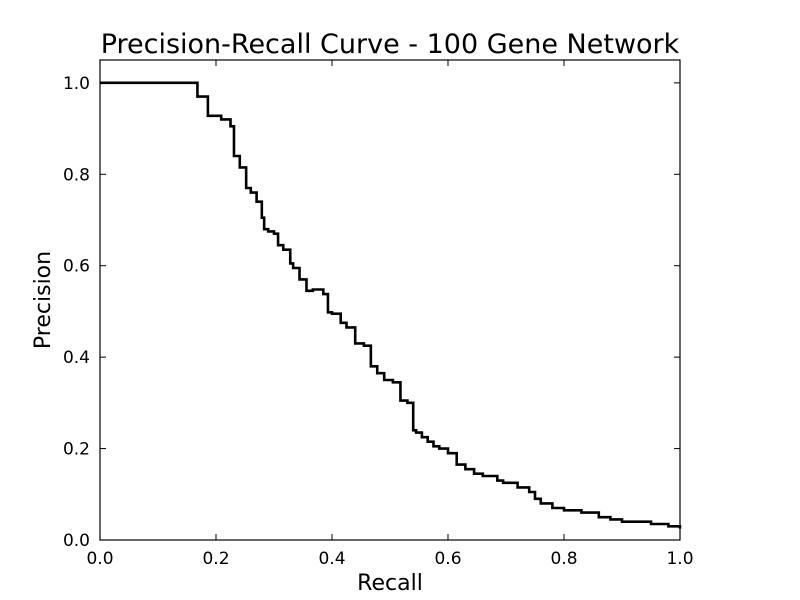 The image size is (800, 600). What do you see at coordinates (43, 300) in the screenshot?
I see `y-axis-label: Precision` at bounding box center [43, 300].